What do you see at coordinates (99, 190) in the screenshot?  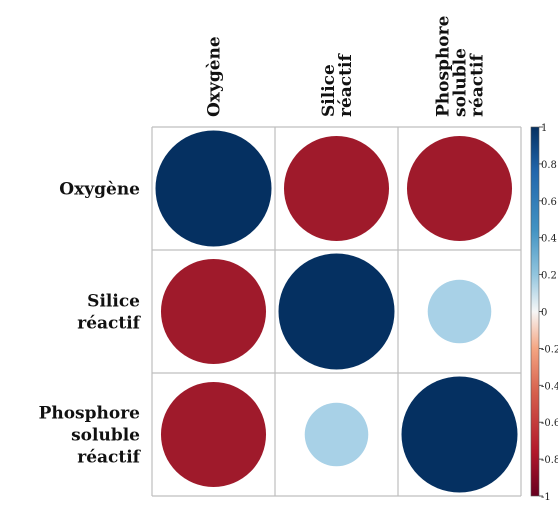 I see `row-label-0: Oxygène` at bounding box center [99, 190].